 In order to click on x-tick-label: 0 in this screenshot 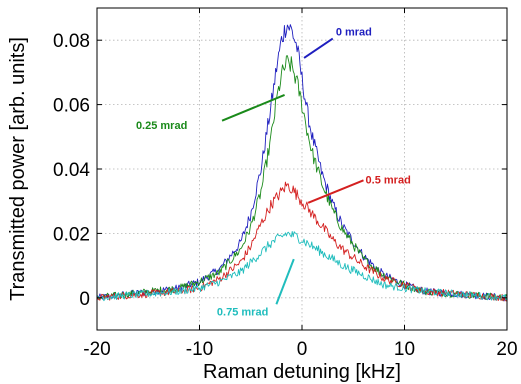, I will do `click(302, 349)`.